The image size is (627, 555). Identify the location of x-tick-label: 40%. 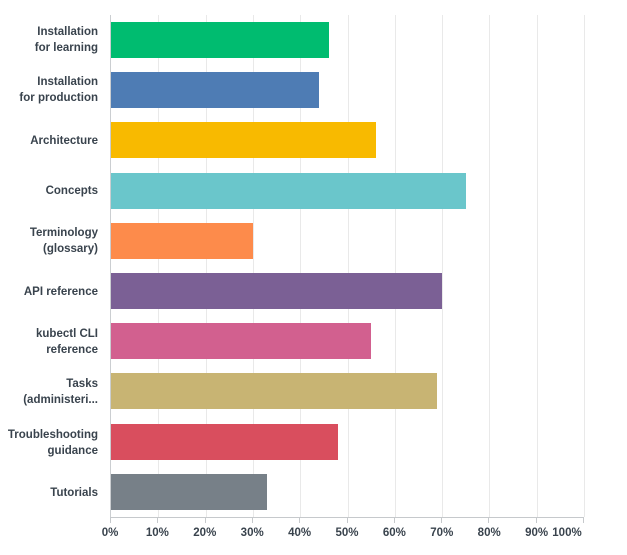
(300, 533).